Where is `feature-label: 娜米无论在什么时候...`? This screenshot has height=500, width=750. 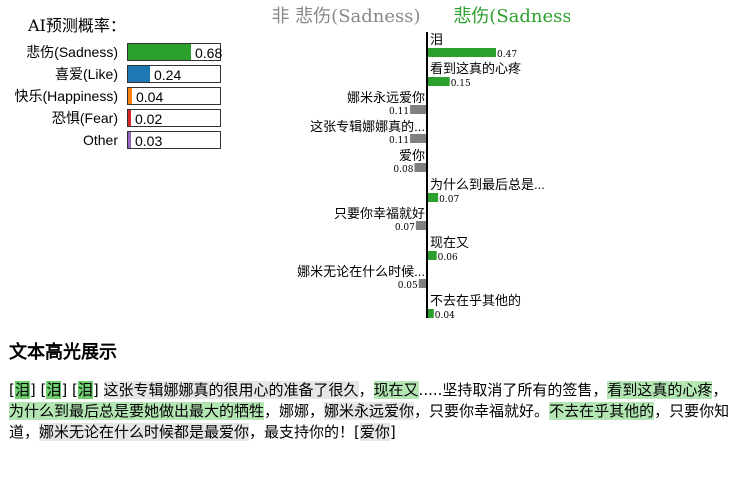 feature-label: 娜米无论在什么时候... is located at coordinates (361, 271).